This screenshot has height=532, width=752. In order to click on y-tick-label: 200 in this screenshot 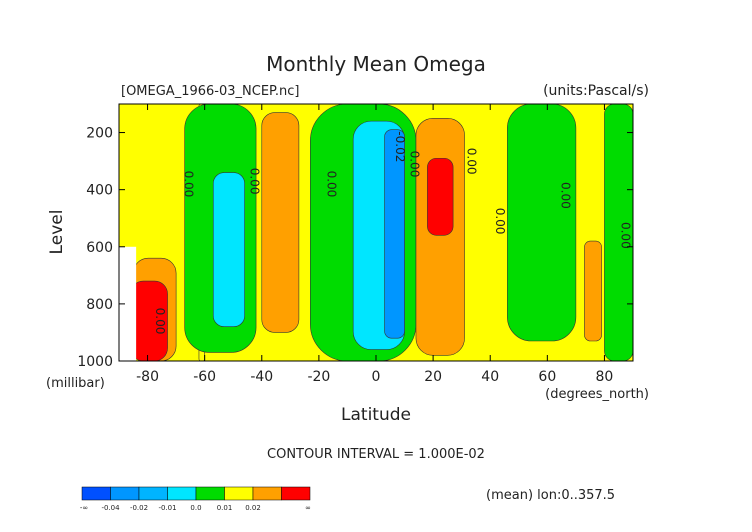, I will do `click(99, 134)`.